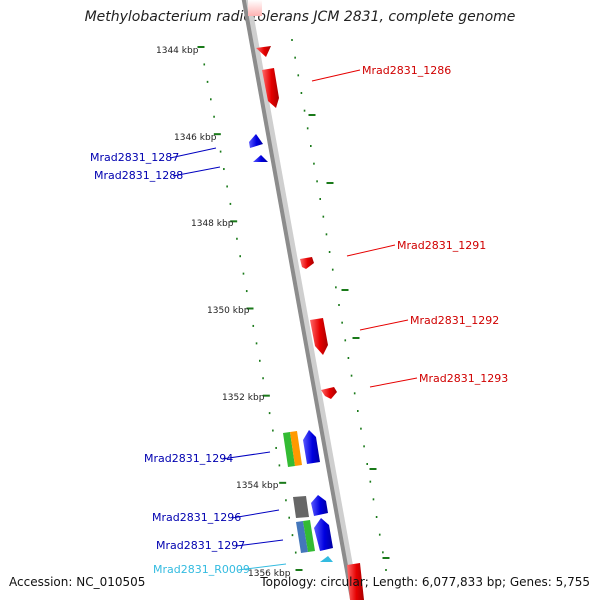 The height and width of the screenshot is (600, 600). Describe the element at coordinates (269, 574) in the screenshot. I see `position-label: 1356 kbp` at that location.